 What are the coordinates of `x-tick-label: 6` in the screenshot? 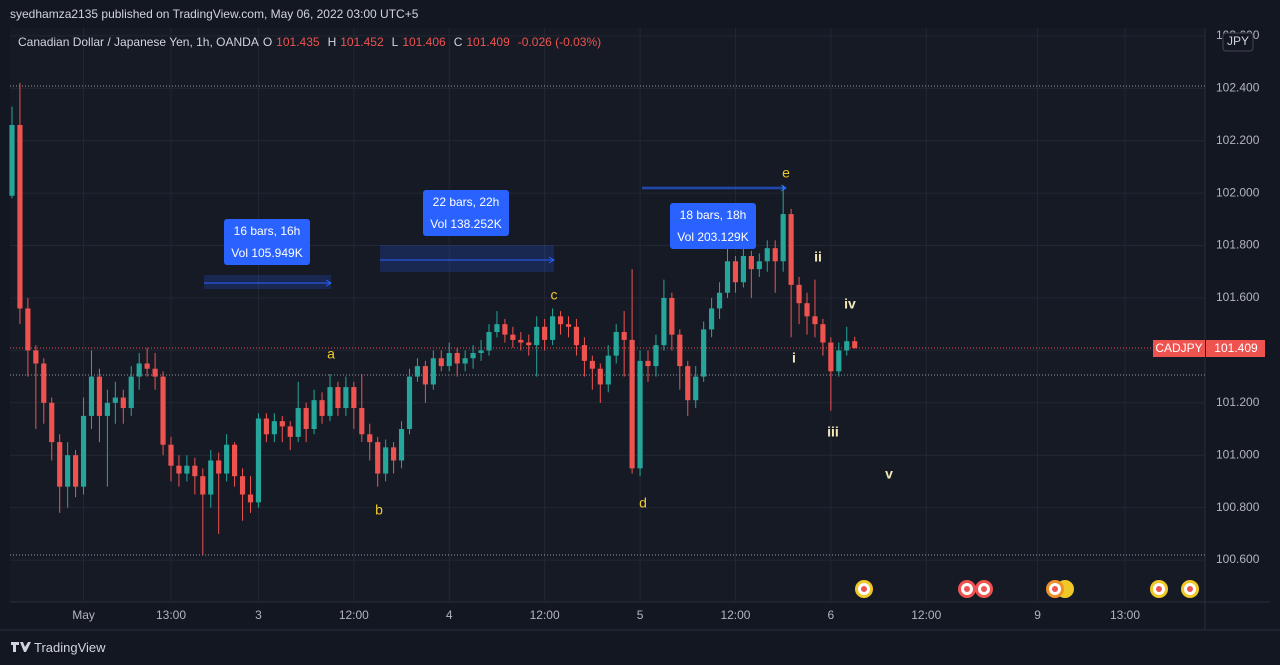 It's located at (831, 615).